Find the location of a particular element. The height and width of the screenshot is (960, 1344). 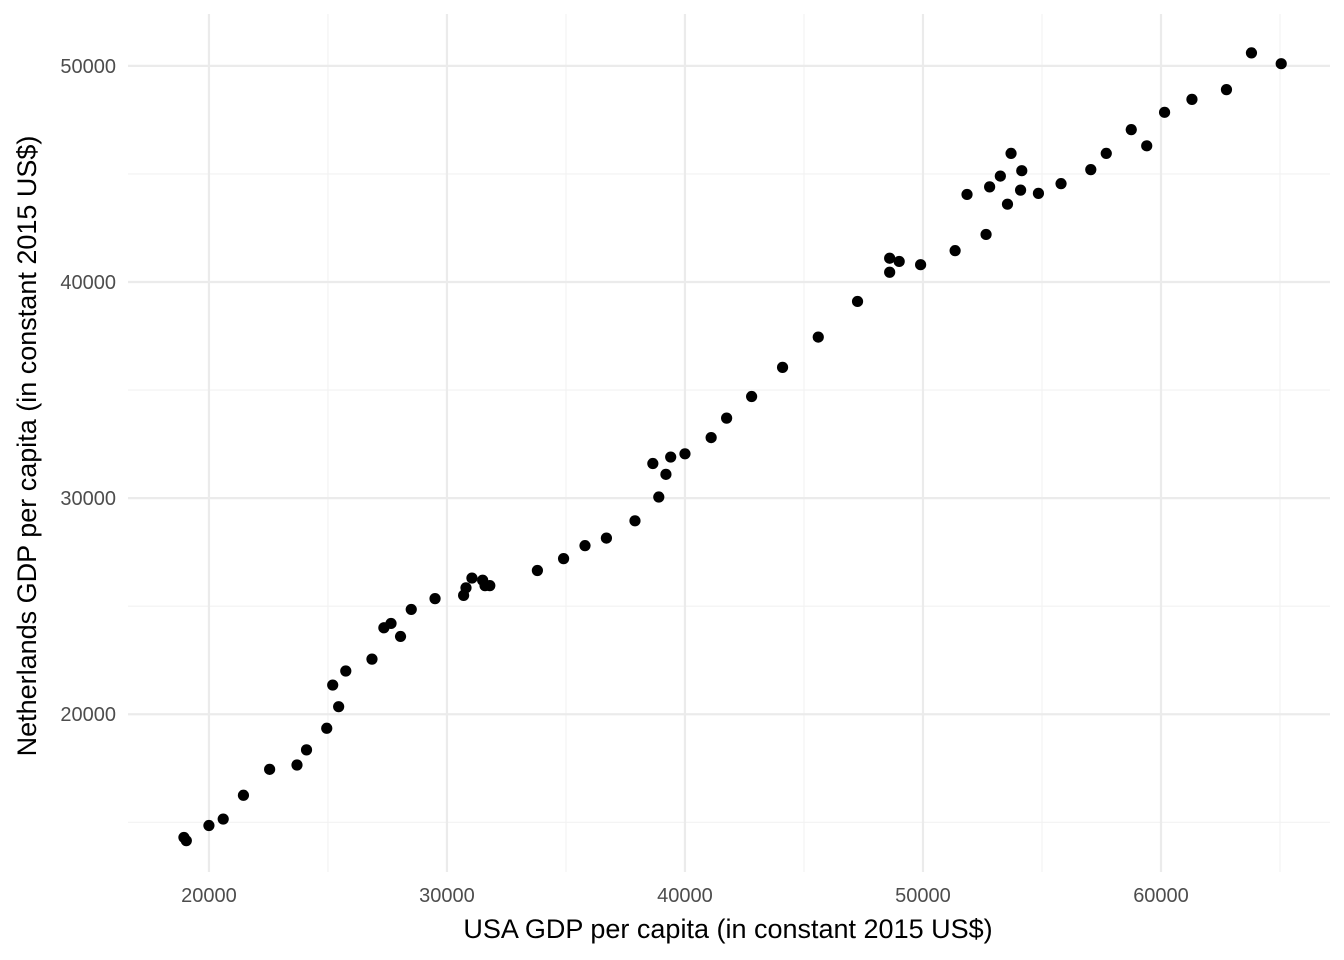

y-tick-label: 50000 is located at coordinates (88, 67).